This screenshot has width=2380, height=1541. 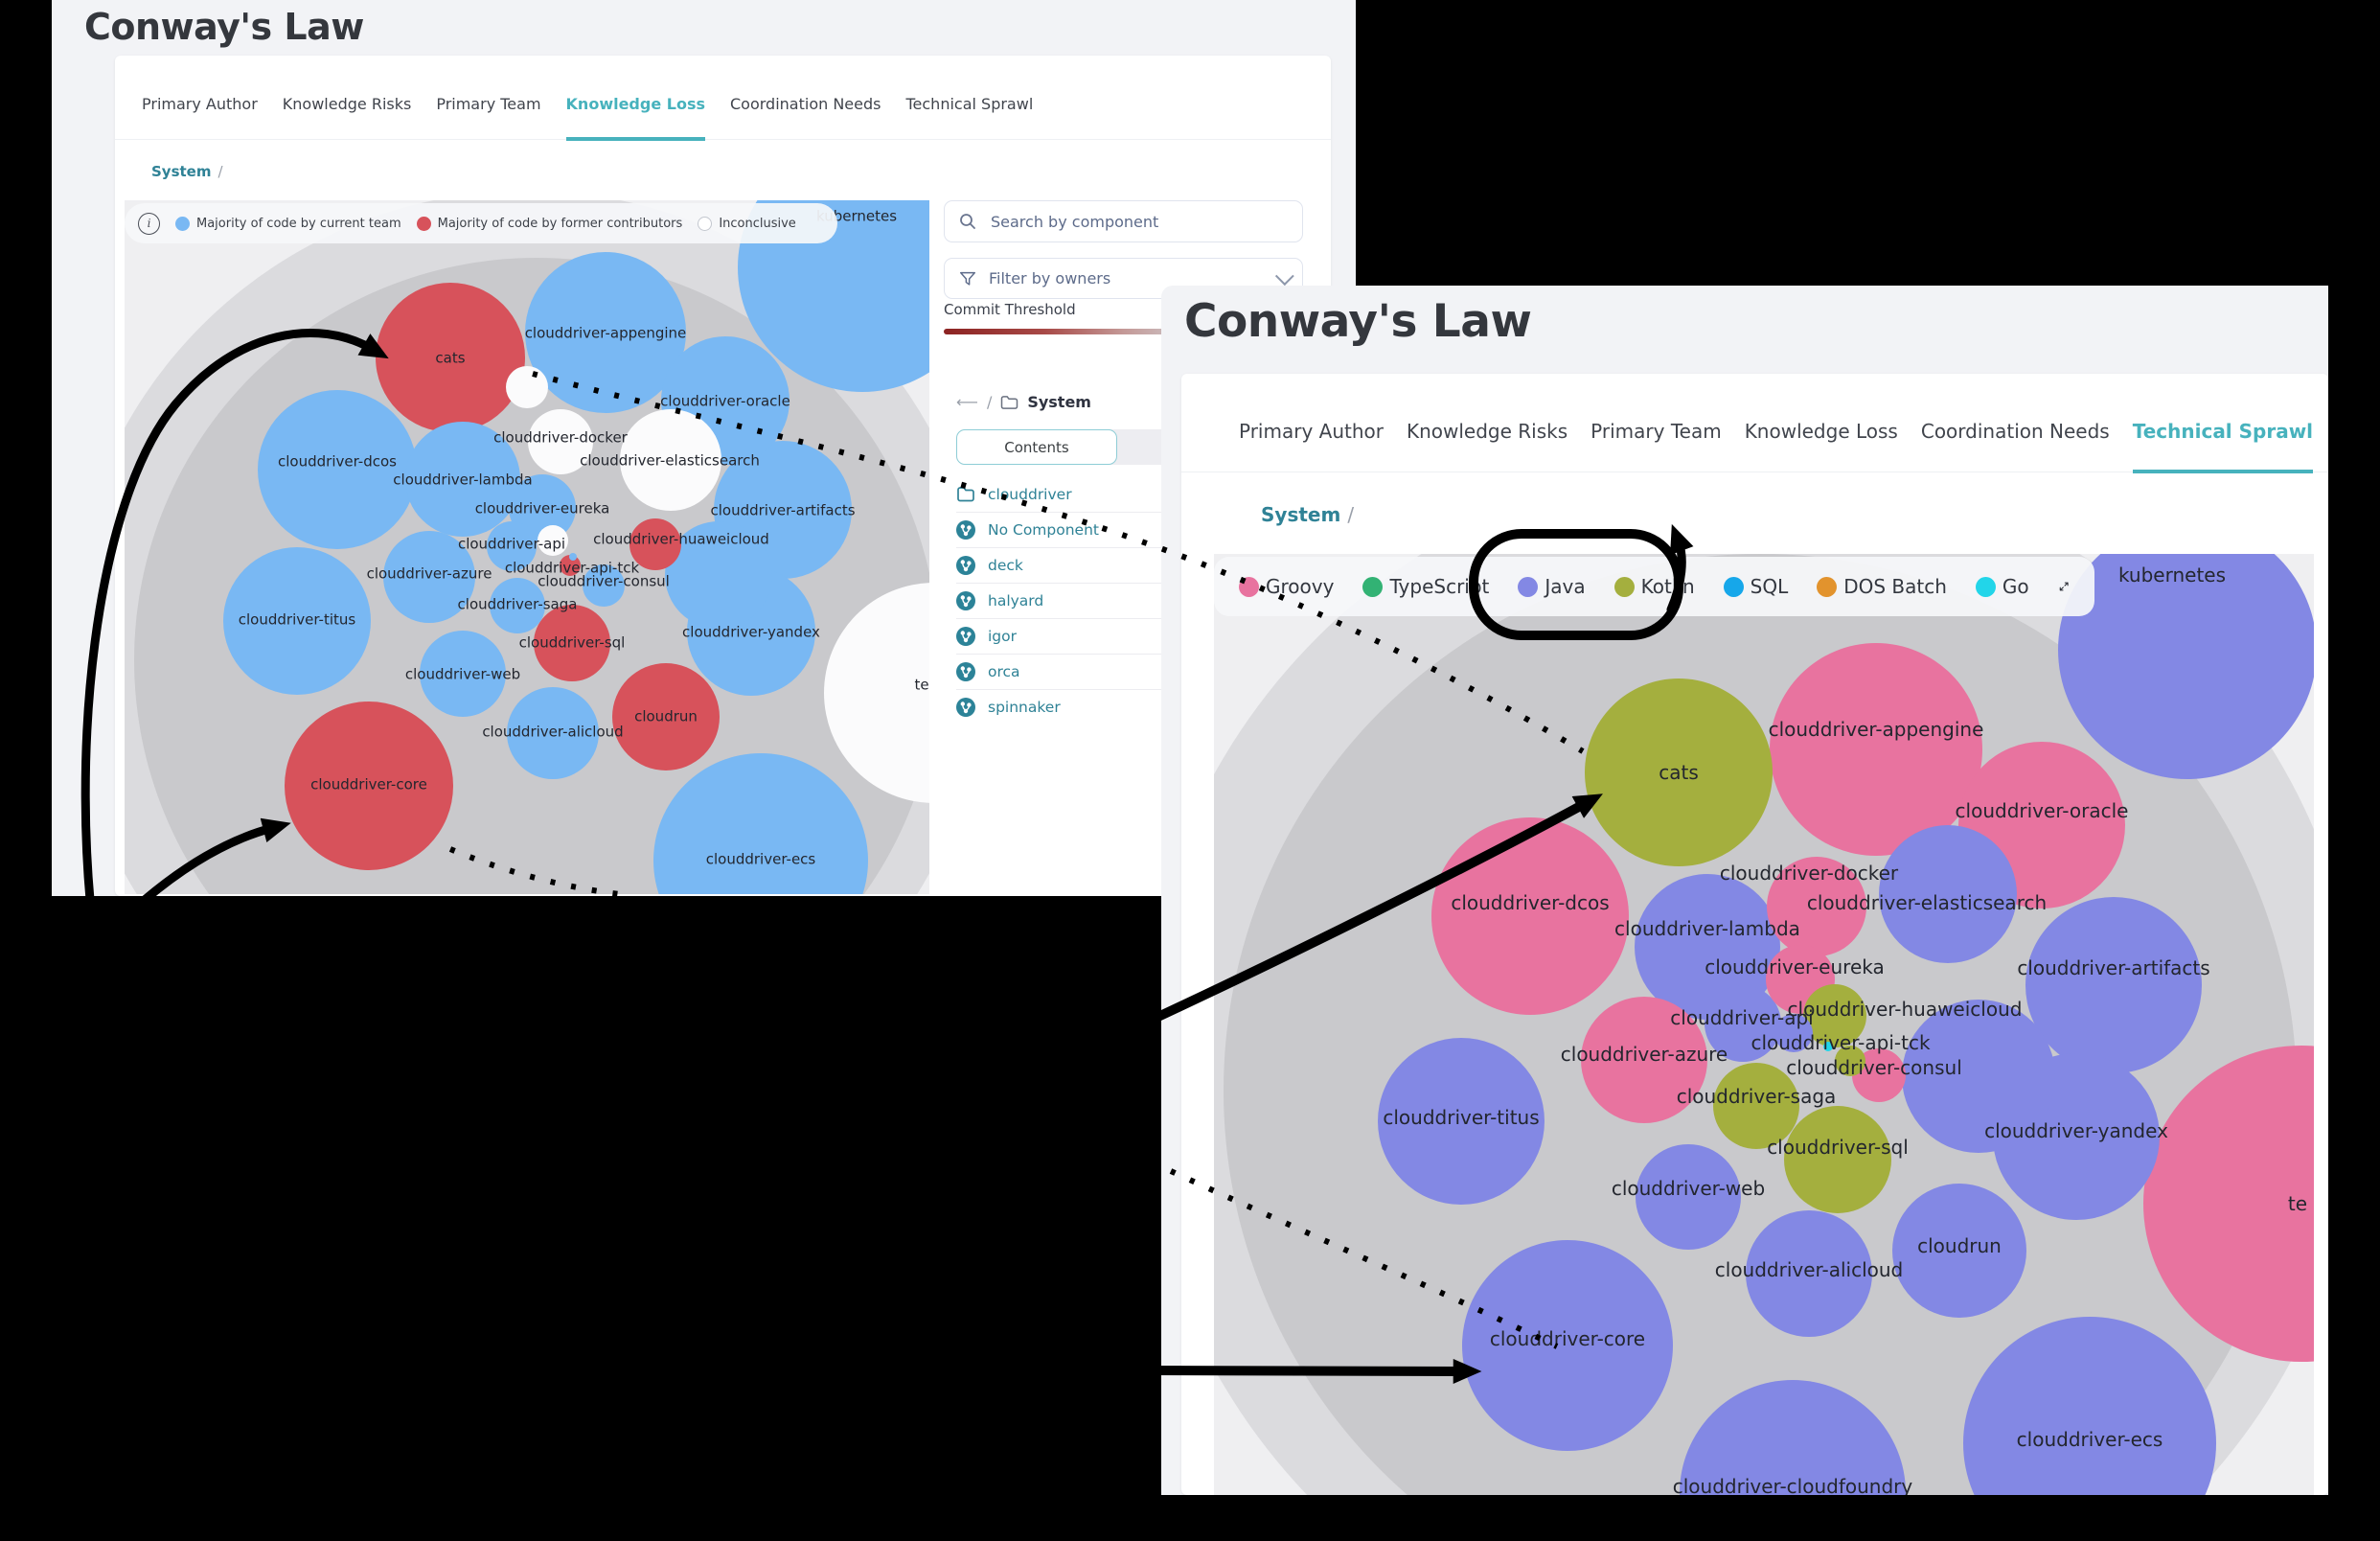 What do you see at coordinates (1742, 1017) in the screenshot?
I see `bubble-label-clouddriver-api: clouddriver-api` at bounding box center [1742, 1017].